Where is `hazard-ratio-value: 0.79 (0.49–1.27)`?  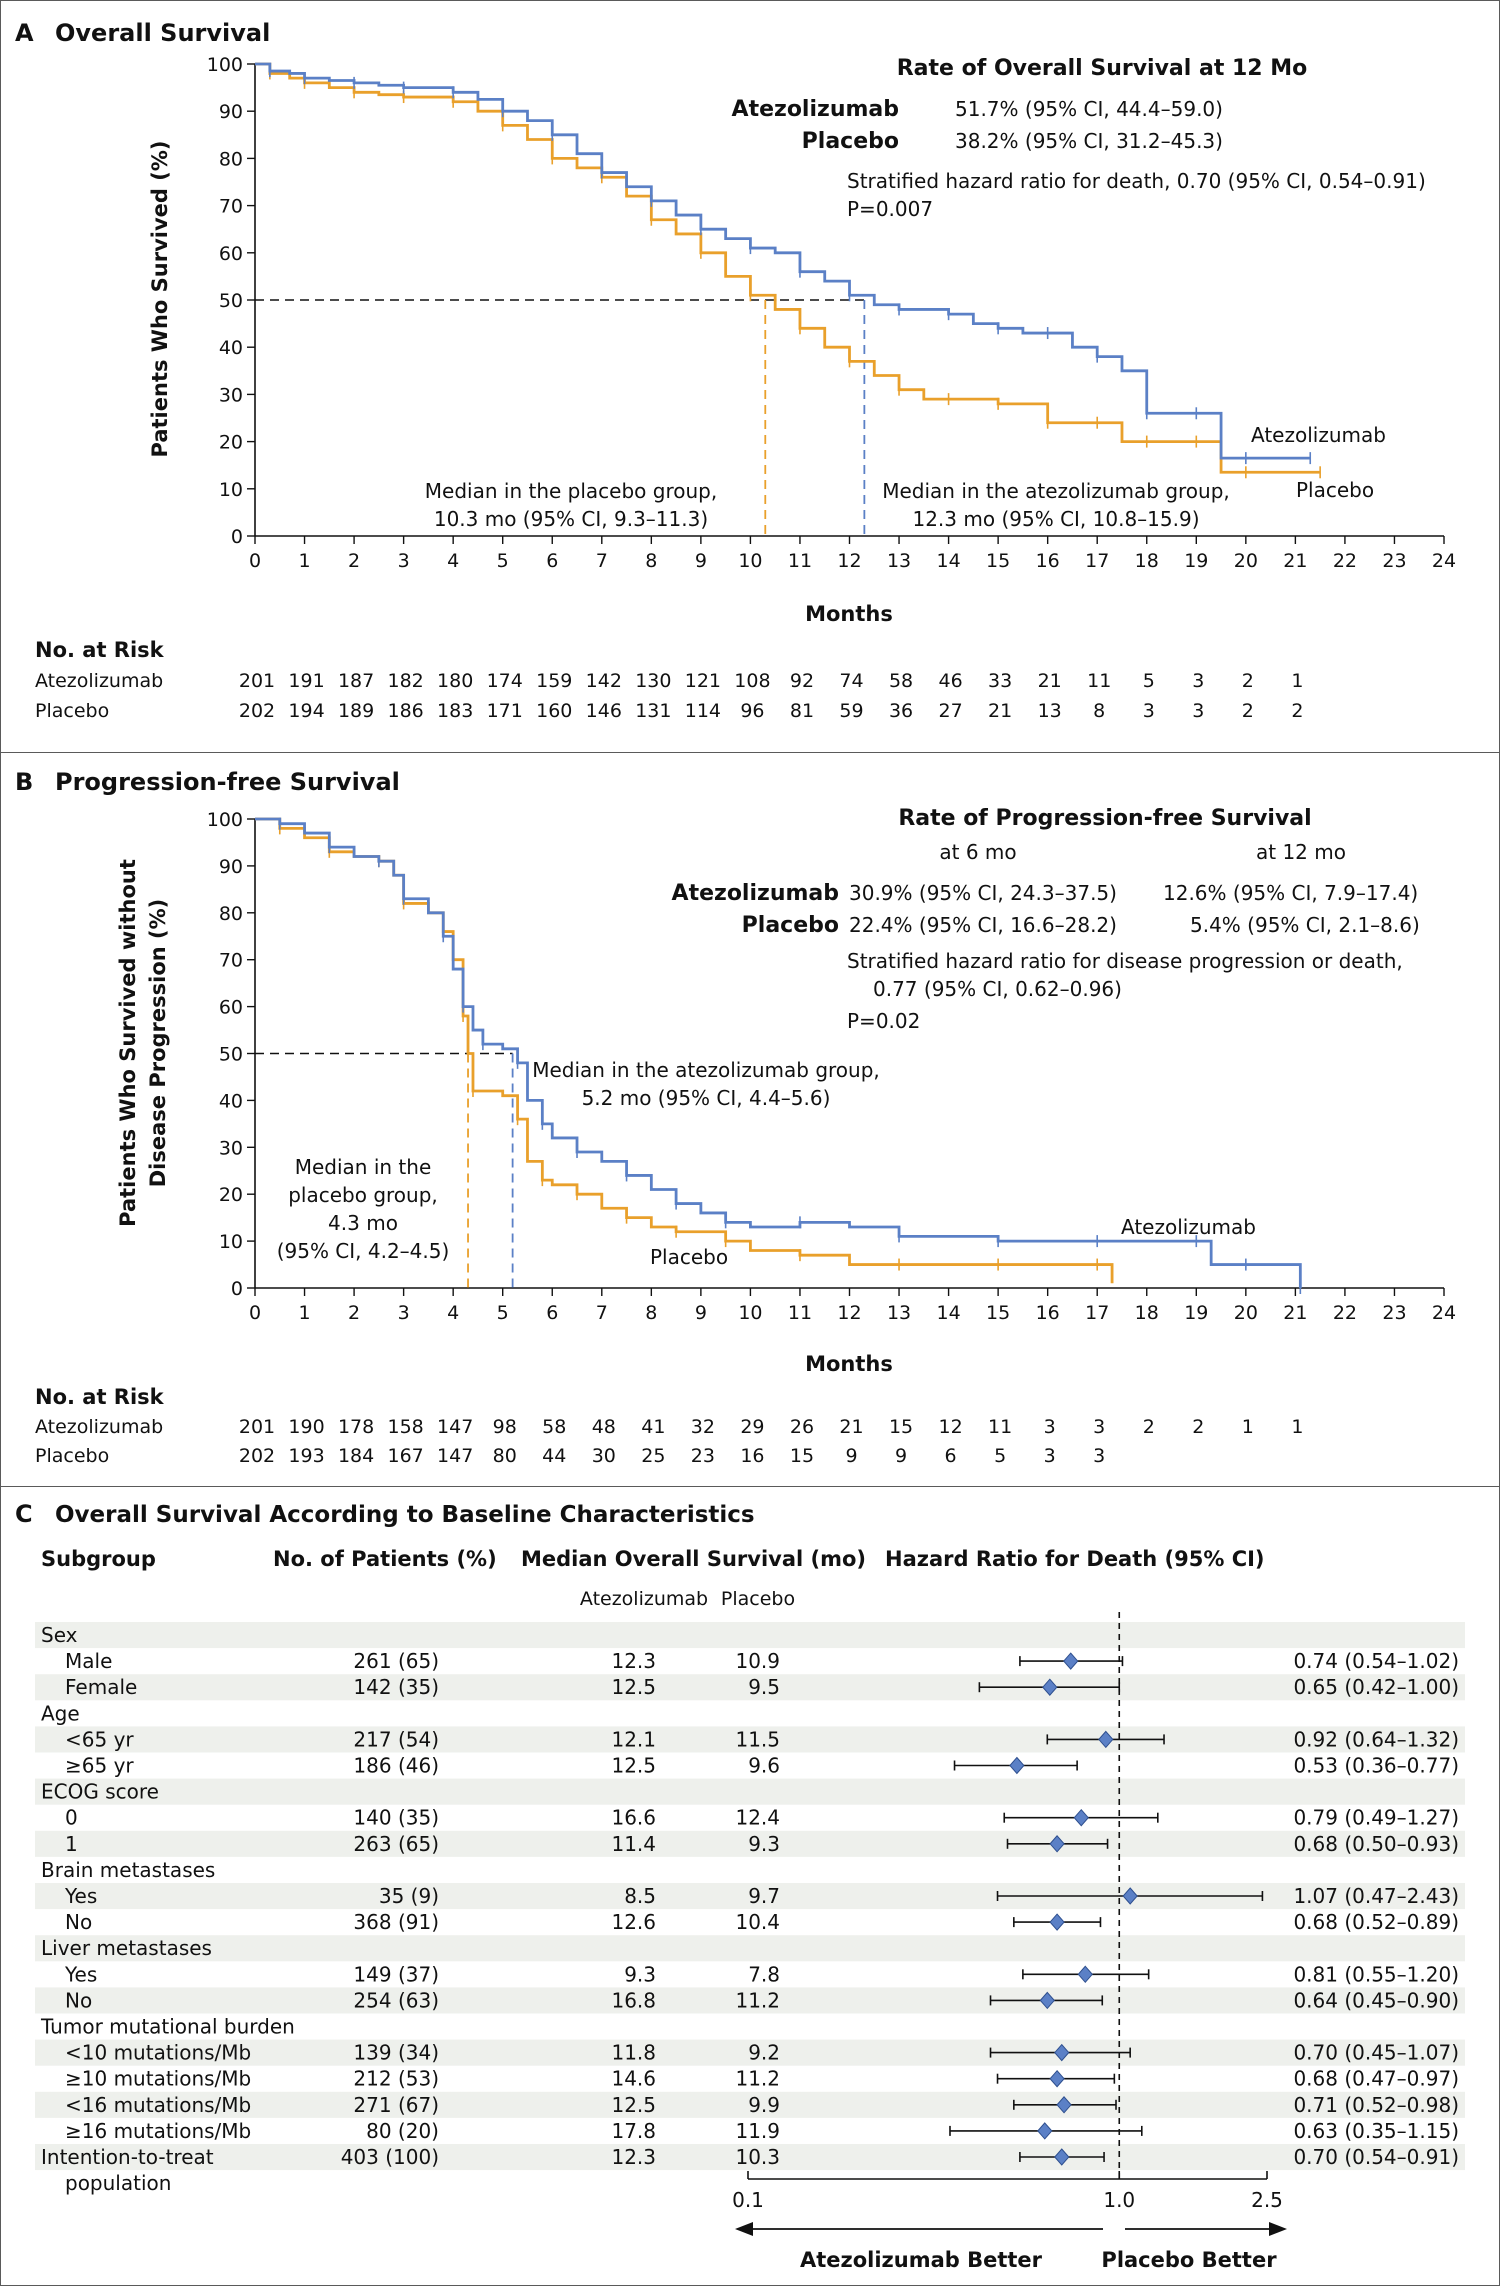
hazard-ratio-value: 0.79 (0.49–1.27) is located at coordinates (1376, 1818).